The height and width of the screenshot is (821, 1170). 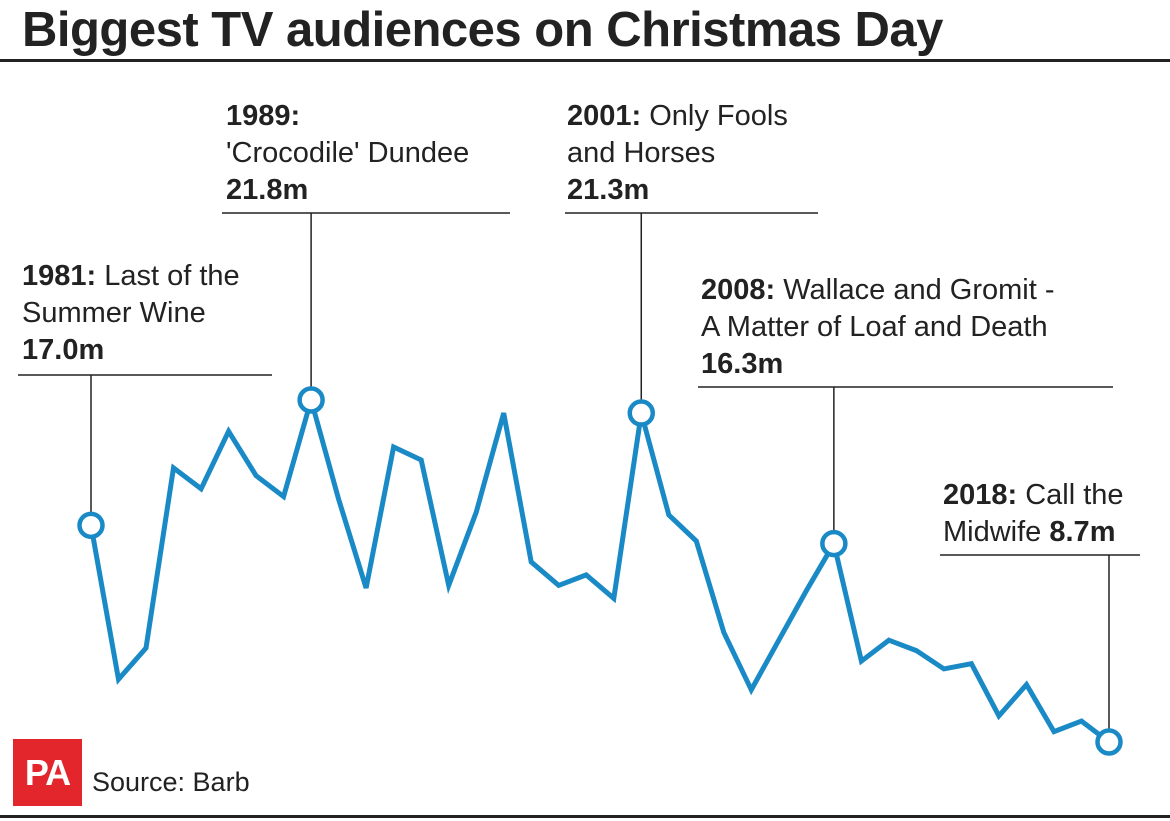 What do you see at coordinates (1033, 514) in the screenshot?
I see `annotation-2018: 2018: Call the Midwife 8.7m` at bounding box center [1033, 514].